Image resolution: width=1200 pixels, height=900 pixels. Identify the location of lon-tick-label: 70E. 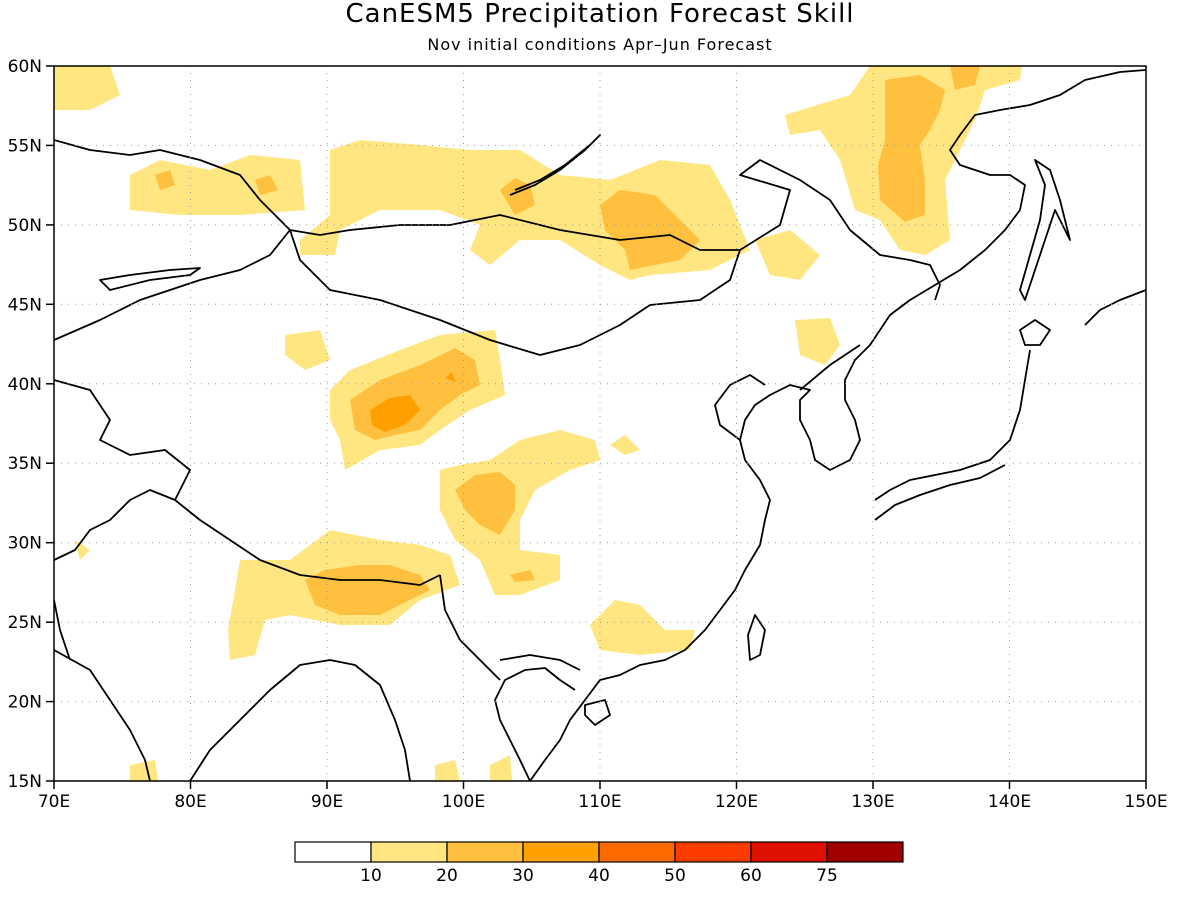
(54, 802).